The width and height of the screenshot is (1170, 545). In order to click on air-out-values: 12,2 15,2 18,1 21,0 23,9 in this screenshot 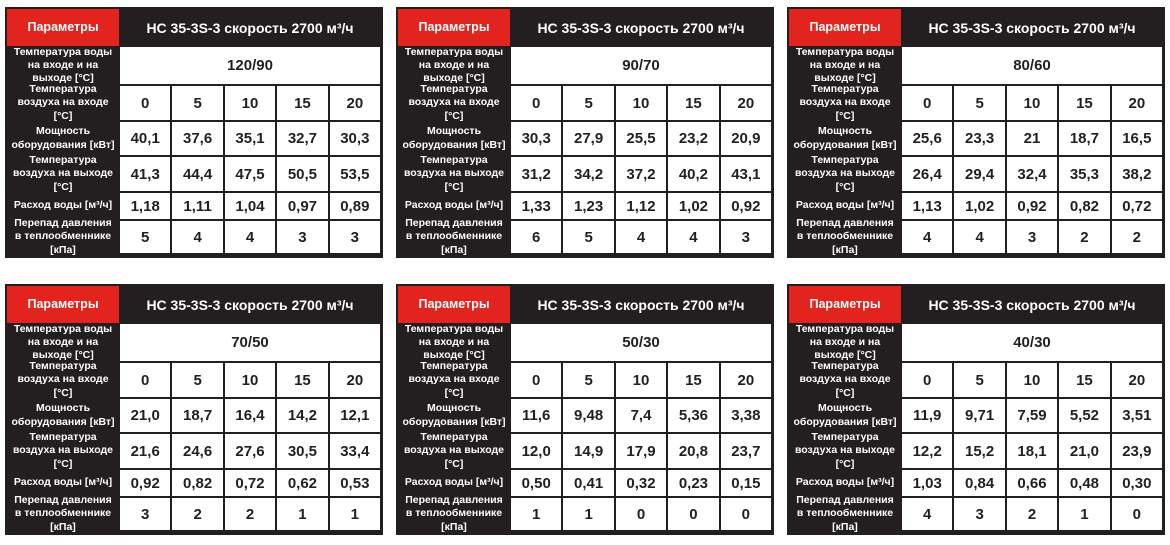, I will do `click(1032, 451)`.